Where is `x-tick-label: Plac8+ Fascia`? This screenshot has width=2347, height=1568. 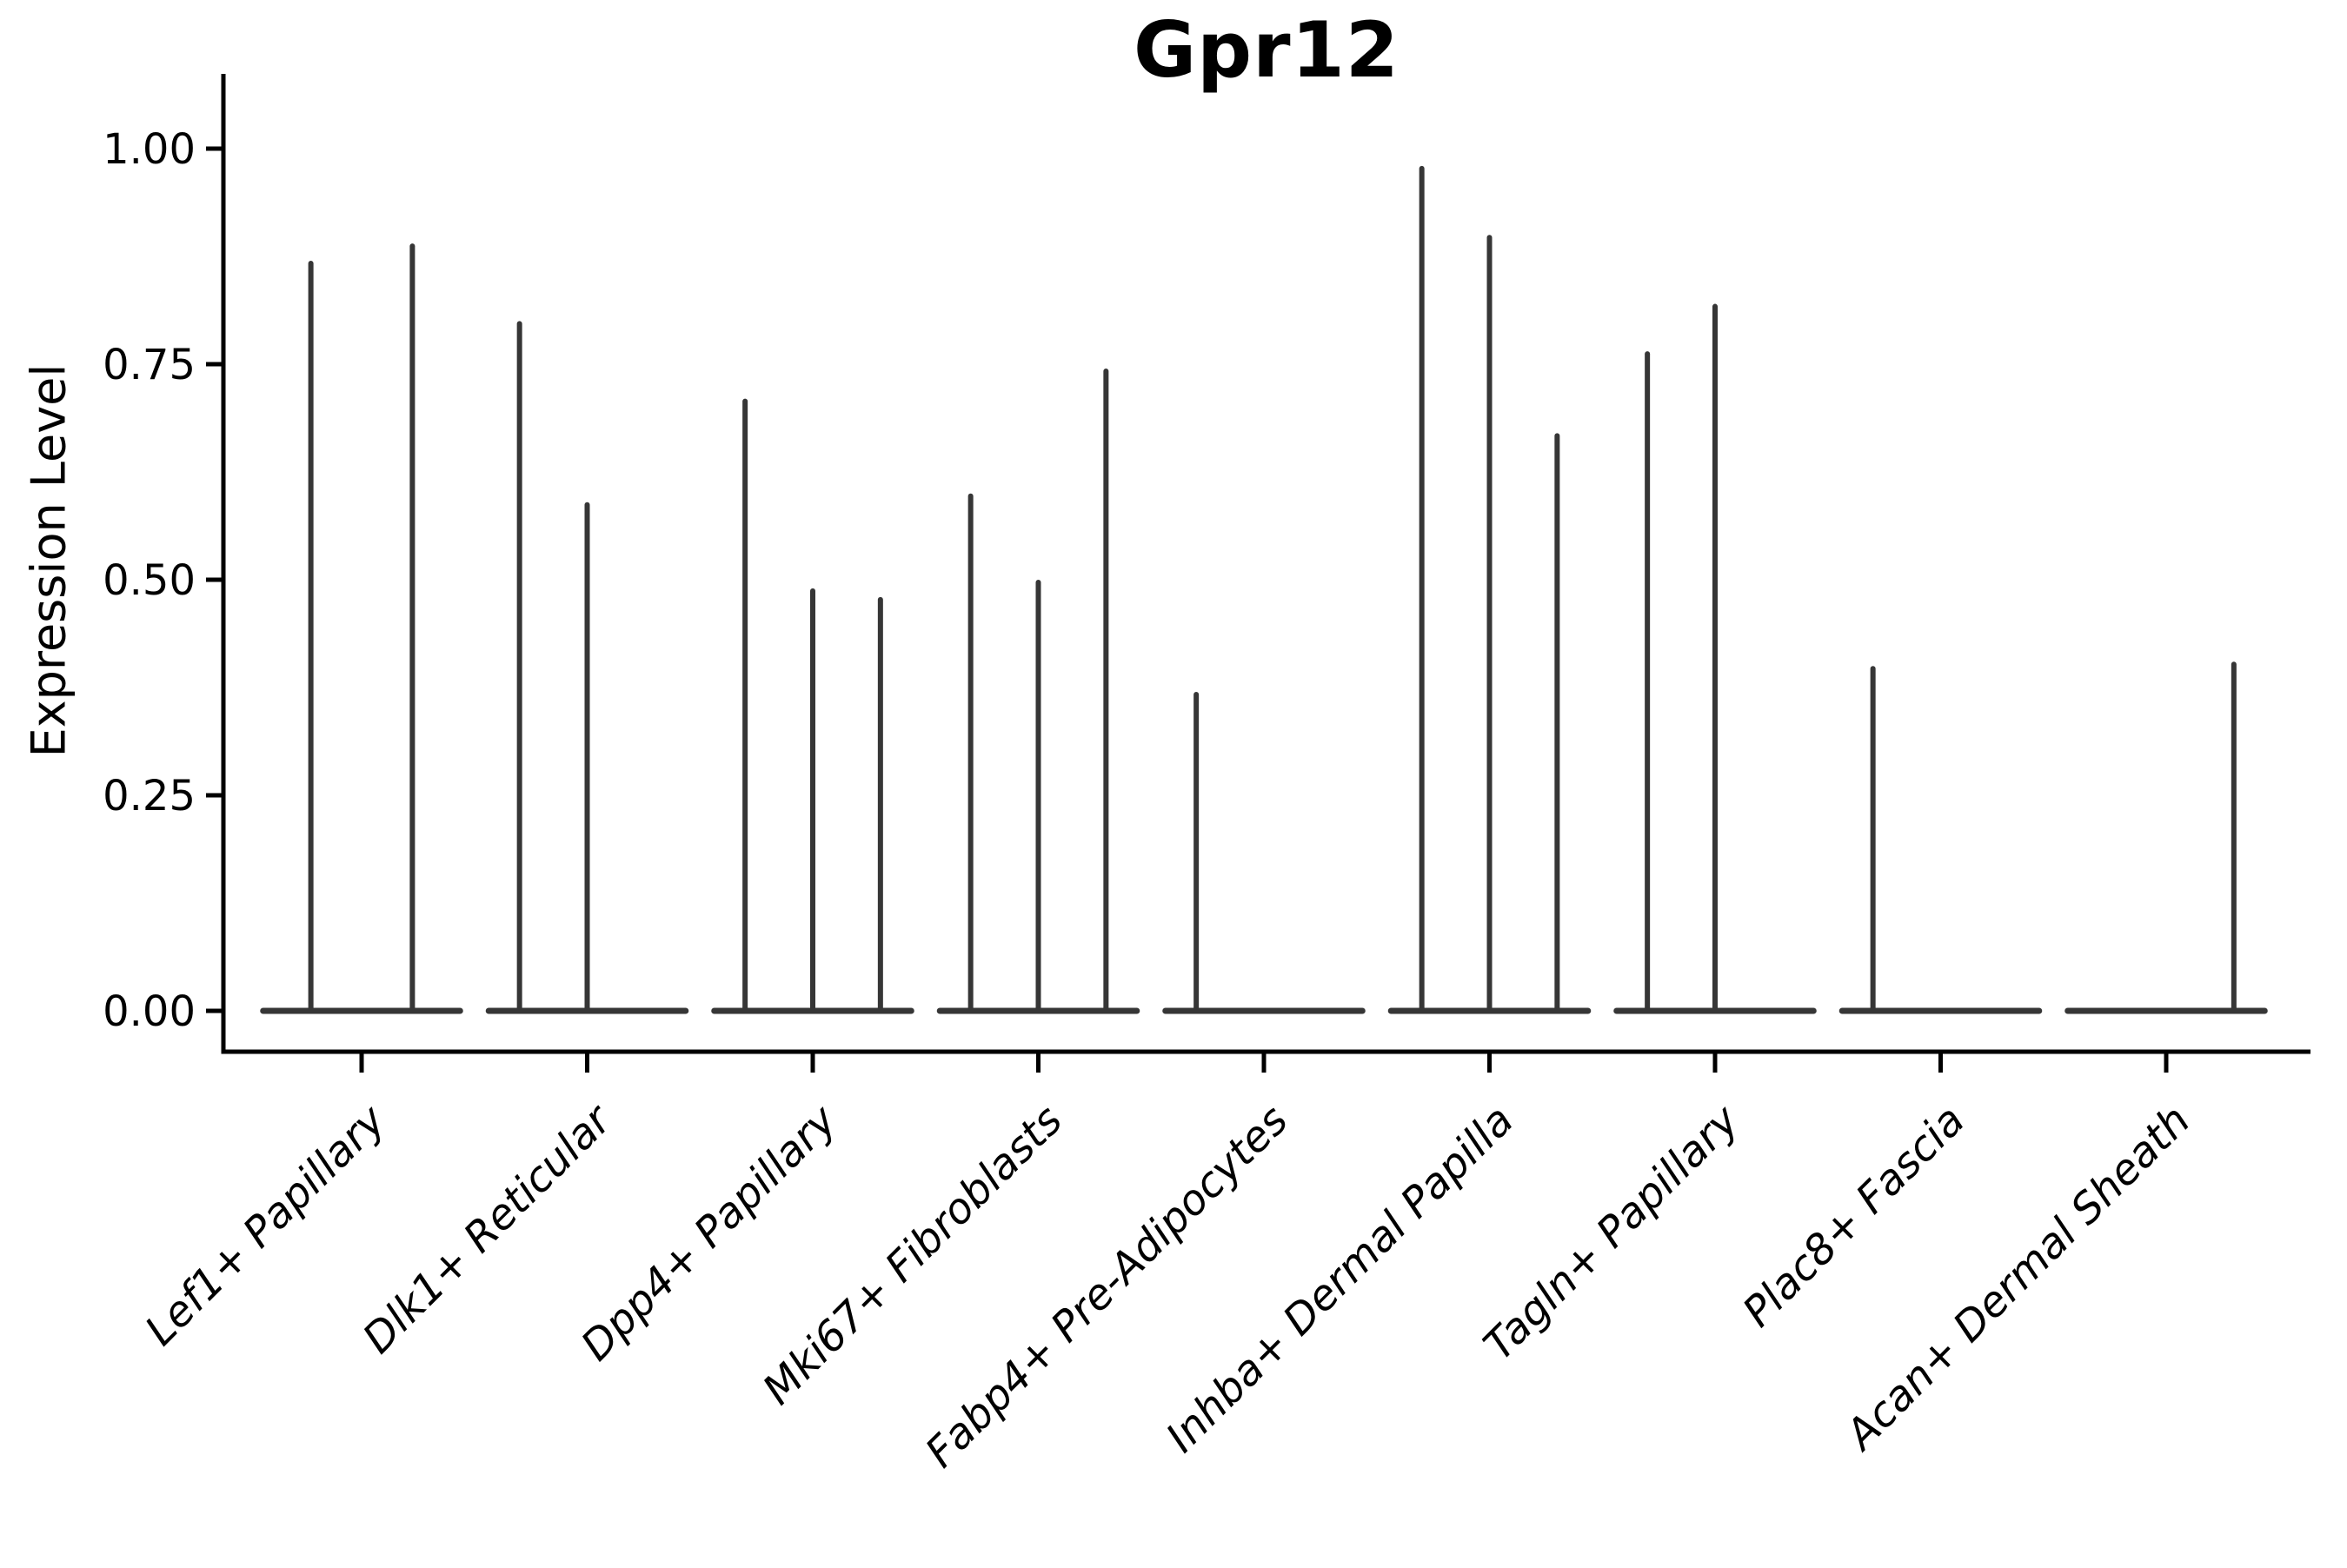 x-tick-label: Plac8+ Fascia is located at coordinates (1853, 1216).